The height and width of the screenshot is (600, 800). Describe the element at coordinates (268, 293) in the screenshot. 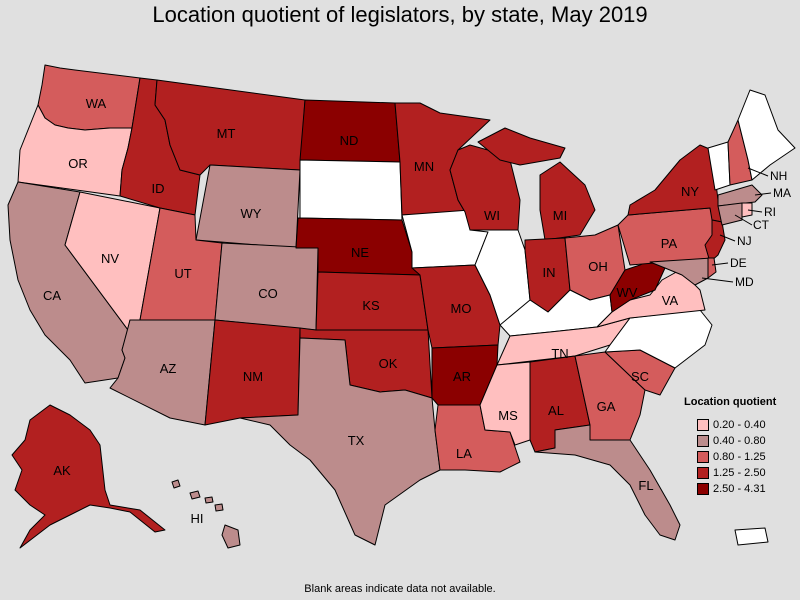

I see `state-label-co: CO` at that location.